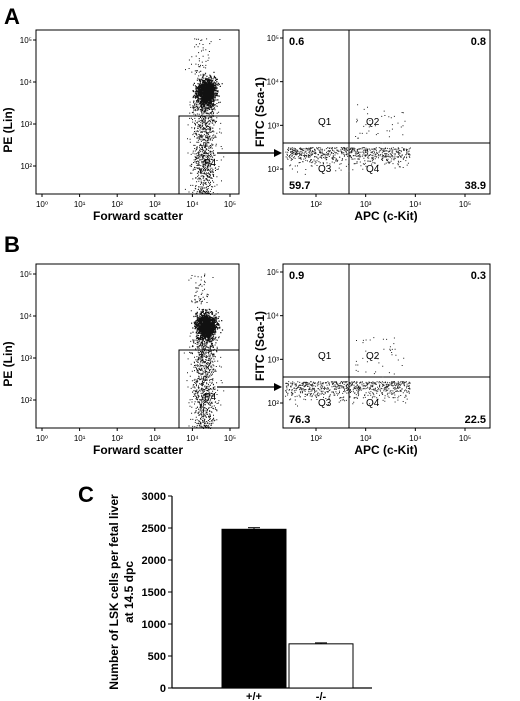  I want to click on panel-label-a: A, so click(12, 16).